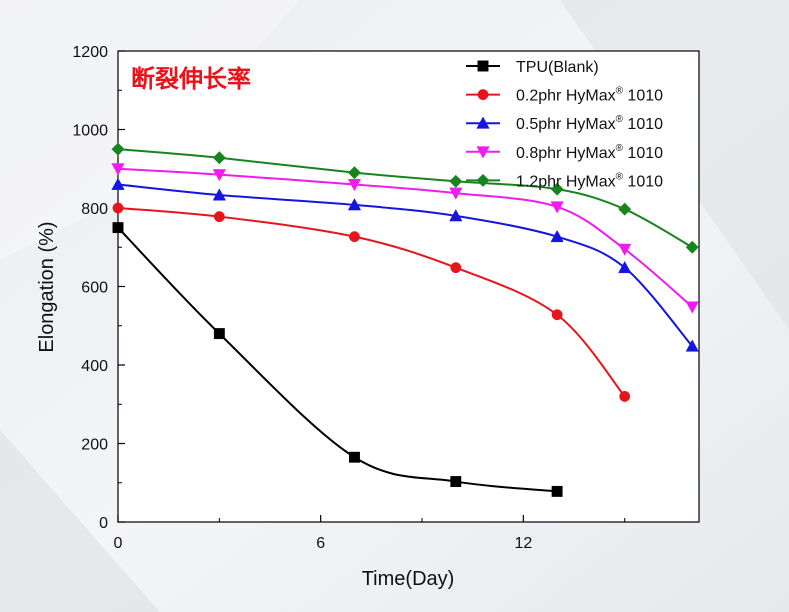  What do you see at coordinates (94, 445) in the screenshot?
I see `y-tick-label: 200` at bounding box center [94, 445].